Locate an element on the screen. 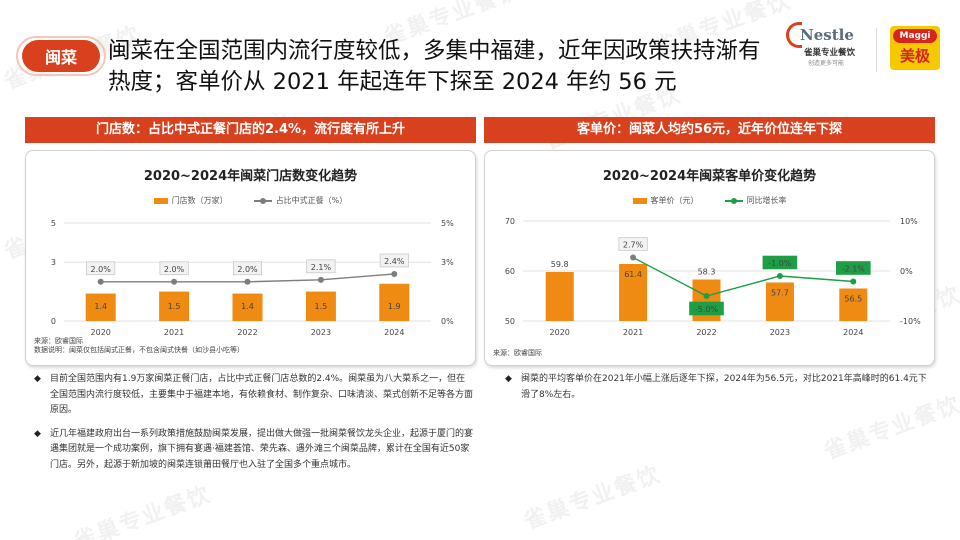  store-count-banner: 门店数：占比中式正餐门店的2.4%，流行度有所上升 is located at coordinates (250, 130).